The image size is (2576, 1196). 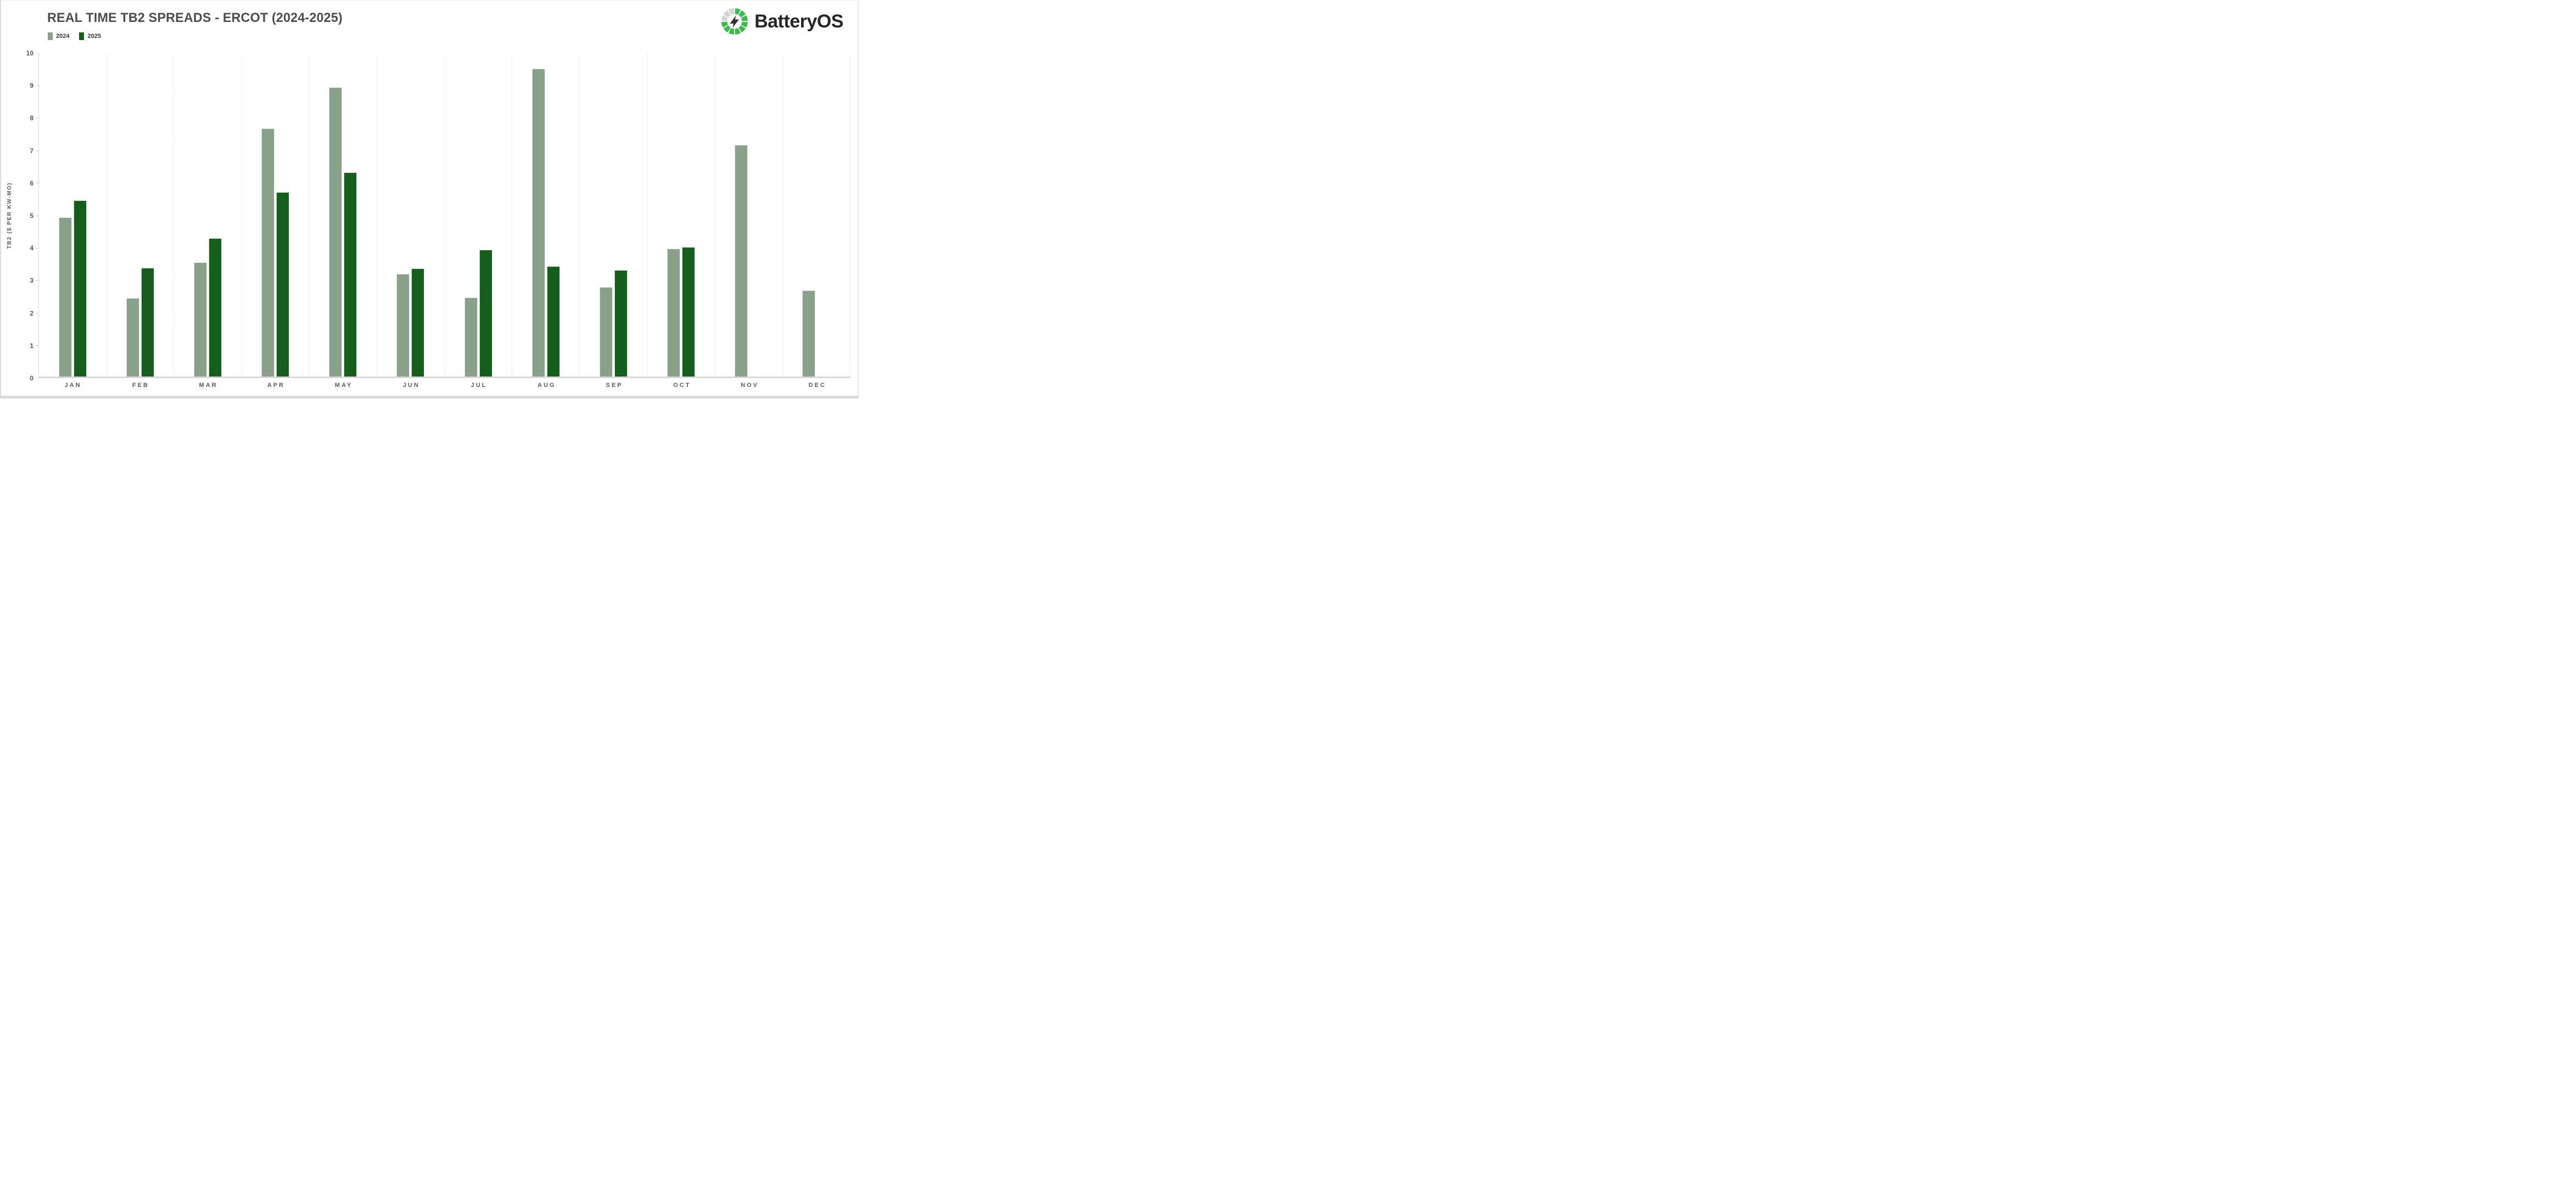 I want to click on battery-ring-icon, so click(x=735, y=21).